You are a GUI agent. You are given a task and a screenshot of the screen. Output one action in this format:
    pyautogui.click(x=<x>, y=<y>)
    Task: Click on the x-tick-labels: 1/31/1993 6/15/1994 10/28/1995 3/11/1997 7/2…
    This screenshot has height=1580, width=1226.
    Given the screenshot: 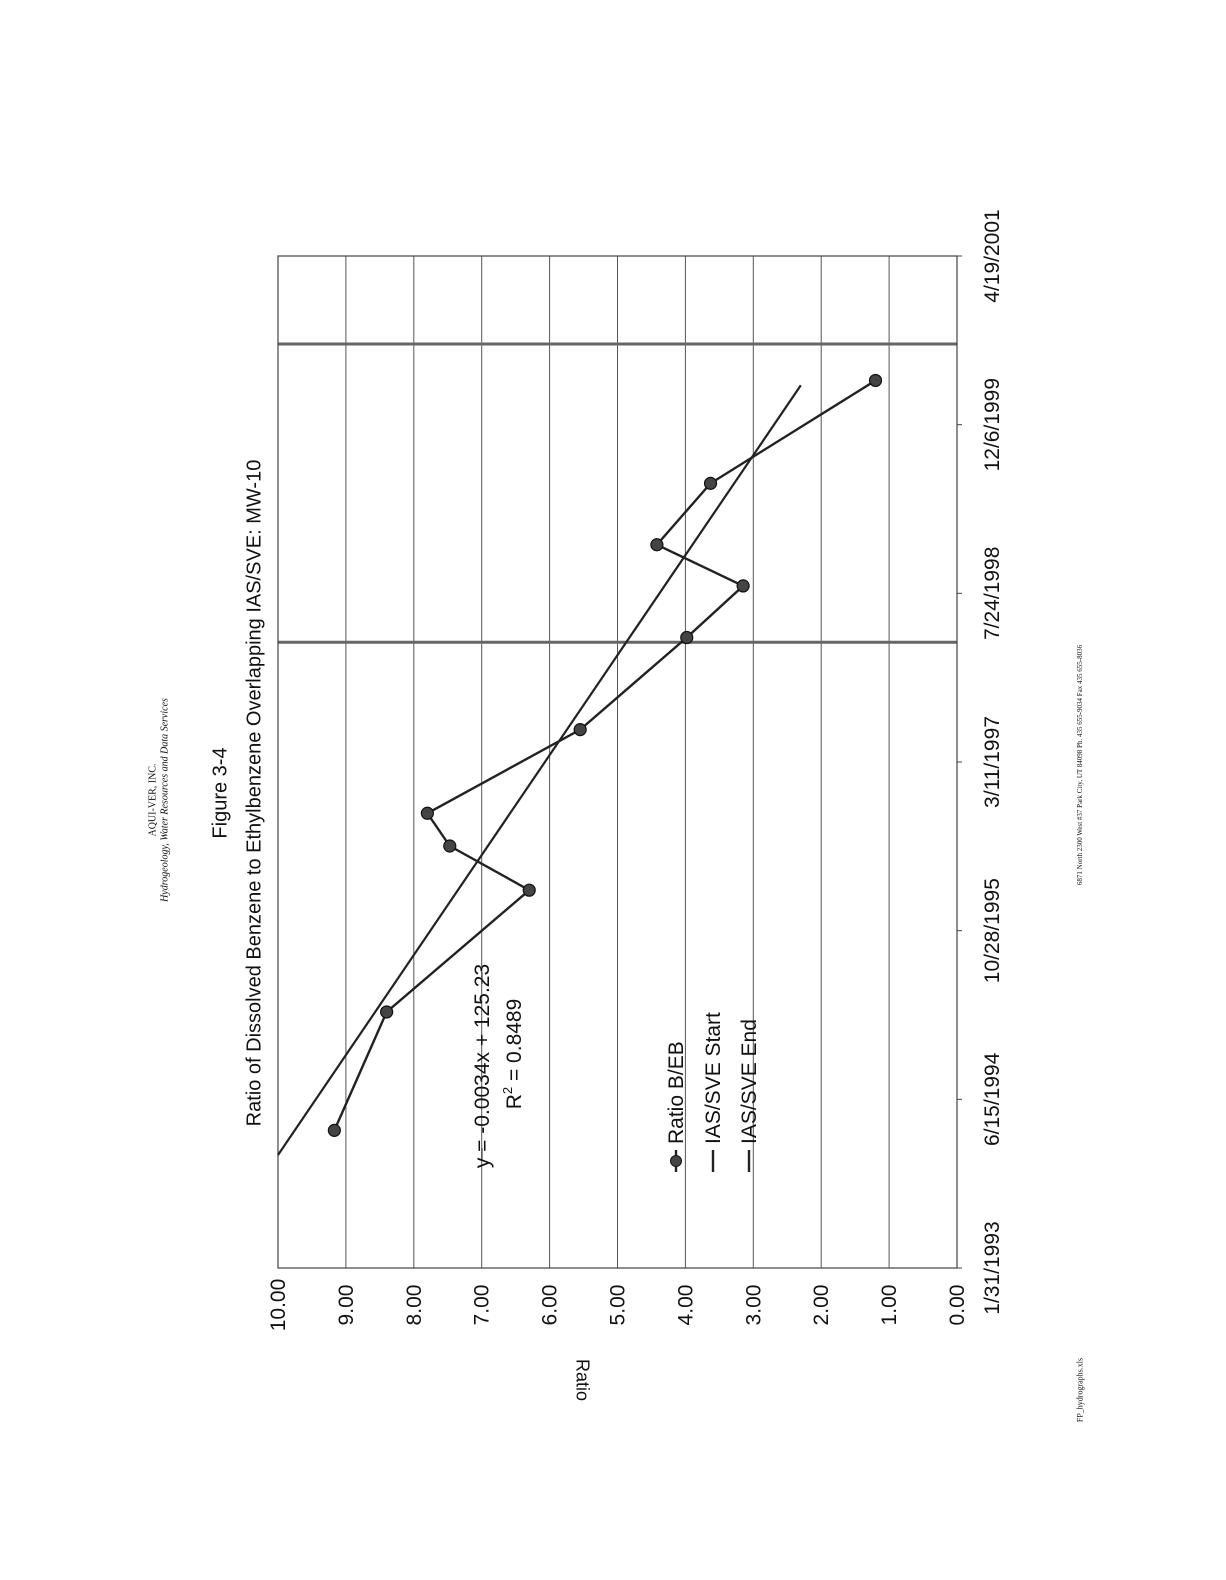 What is the action you would take?
    pyautogui.click(x=980, y=762)
    